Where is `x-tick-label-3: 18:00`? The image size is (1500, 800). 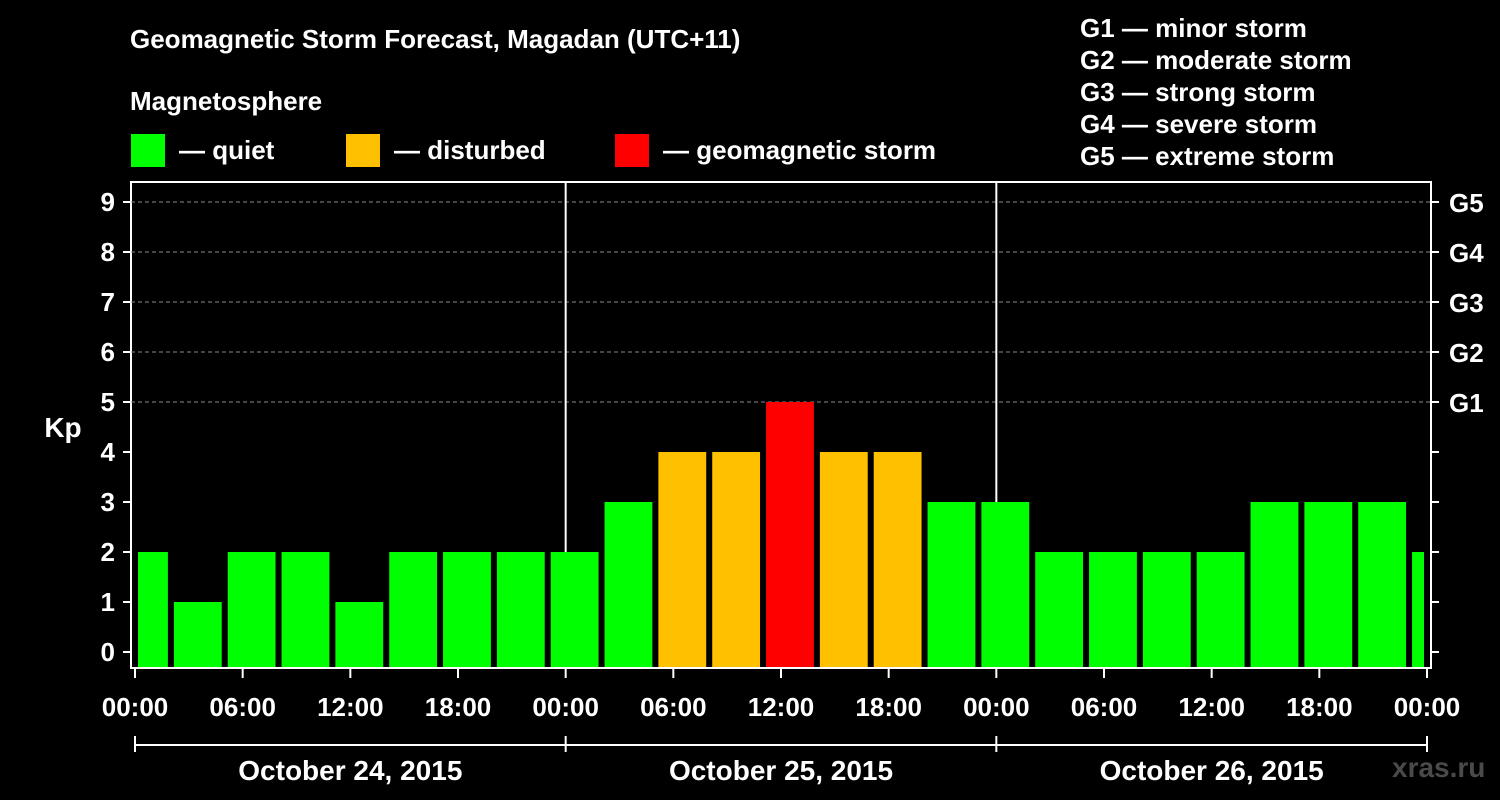 x-tick-label-3: 18:00 is located at coordinates (458, 707).